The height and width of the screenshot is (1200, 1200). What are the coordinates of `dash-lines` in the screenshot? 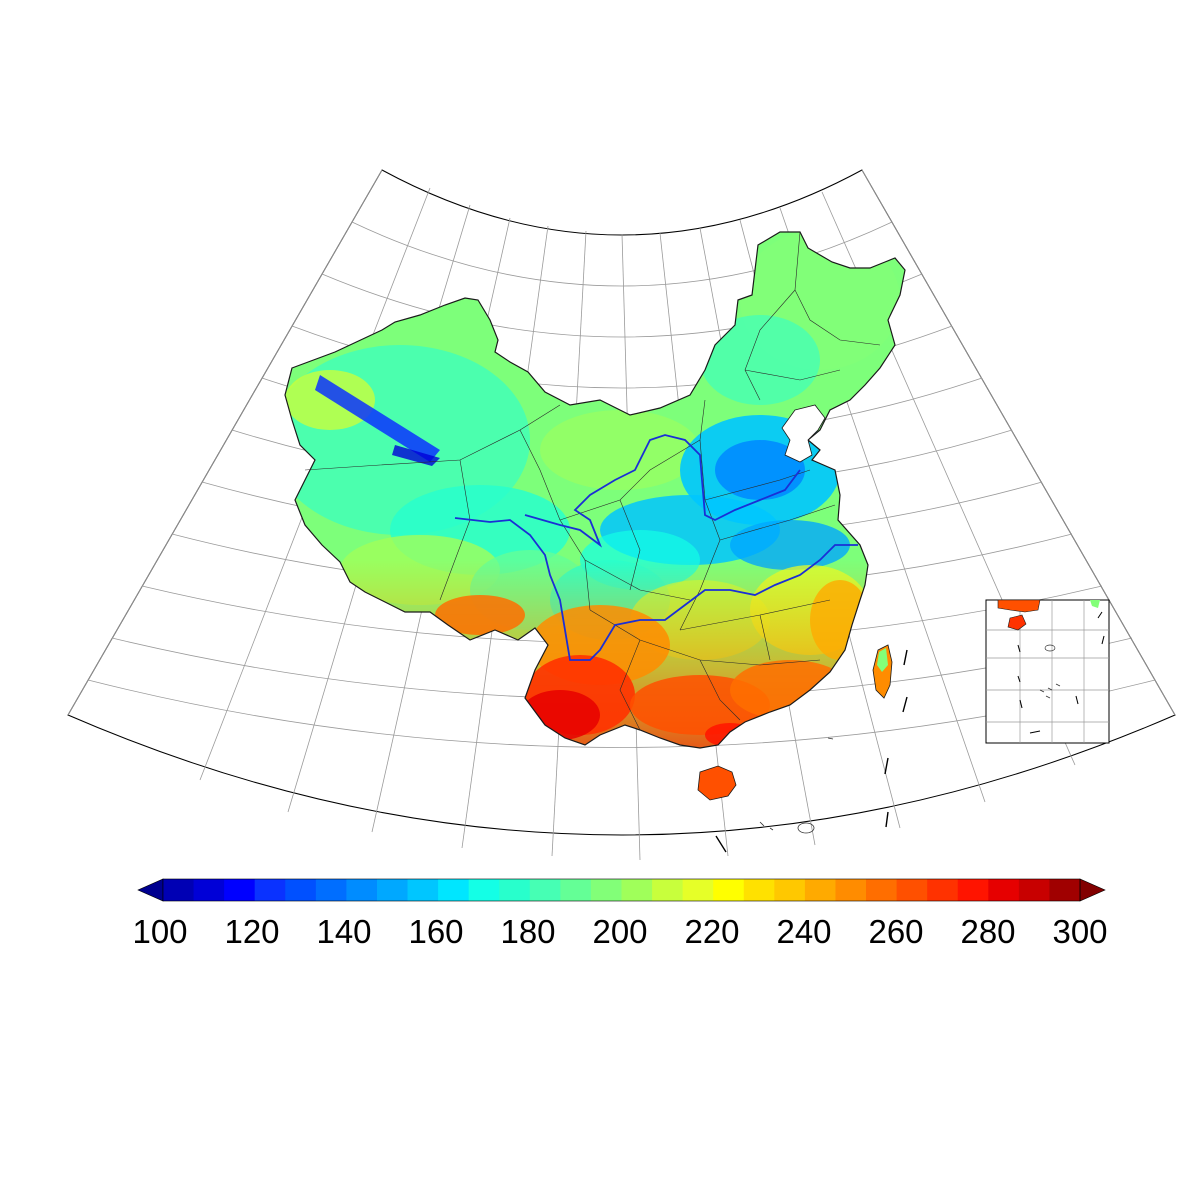 It's located at (811, 751).